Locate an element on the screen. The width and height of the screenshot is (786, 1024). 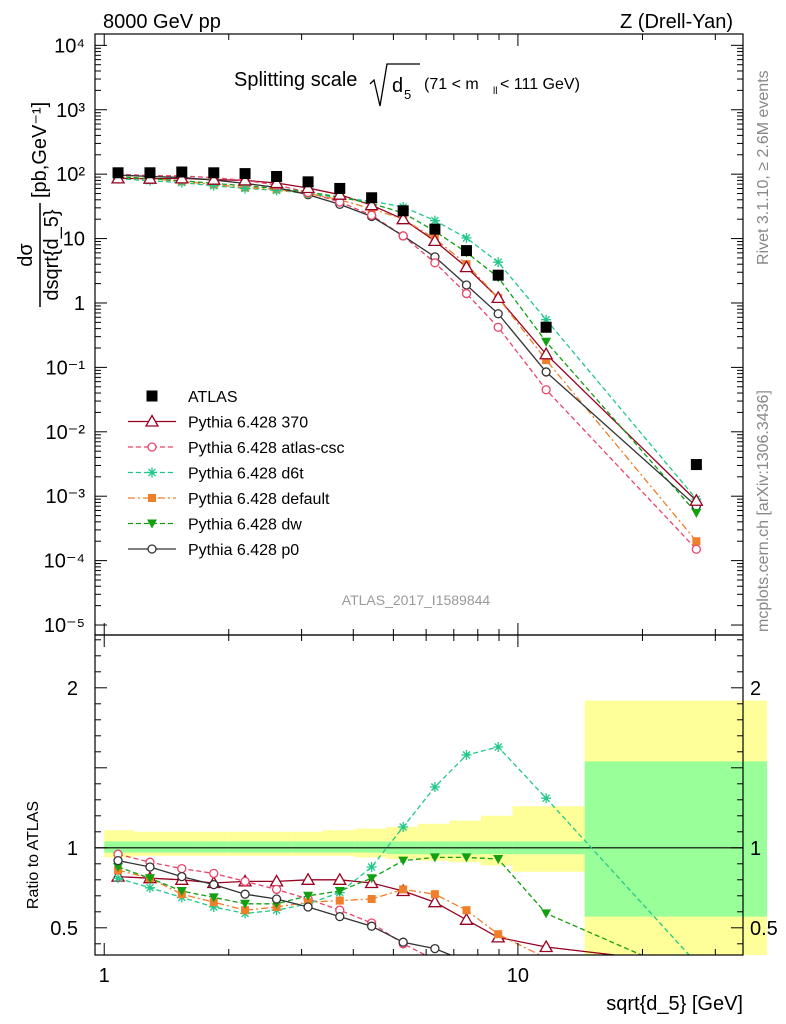
legend-item-dw: Pythia 6.428 dw is located at coordinates (215, 525).